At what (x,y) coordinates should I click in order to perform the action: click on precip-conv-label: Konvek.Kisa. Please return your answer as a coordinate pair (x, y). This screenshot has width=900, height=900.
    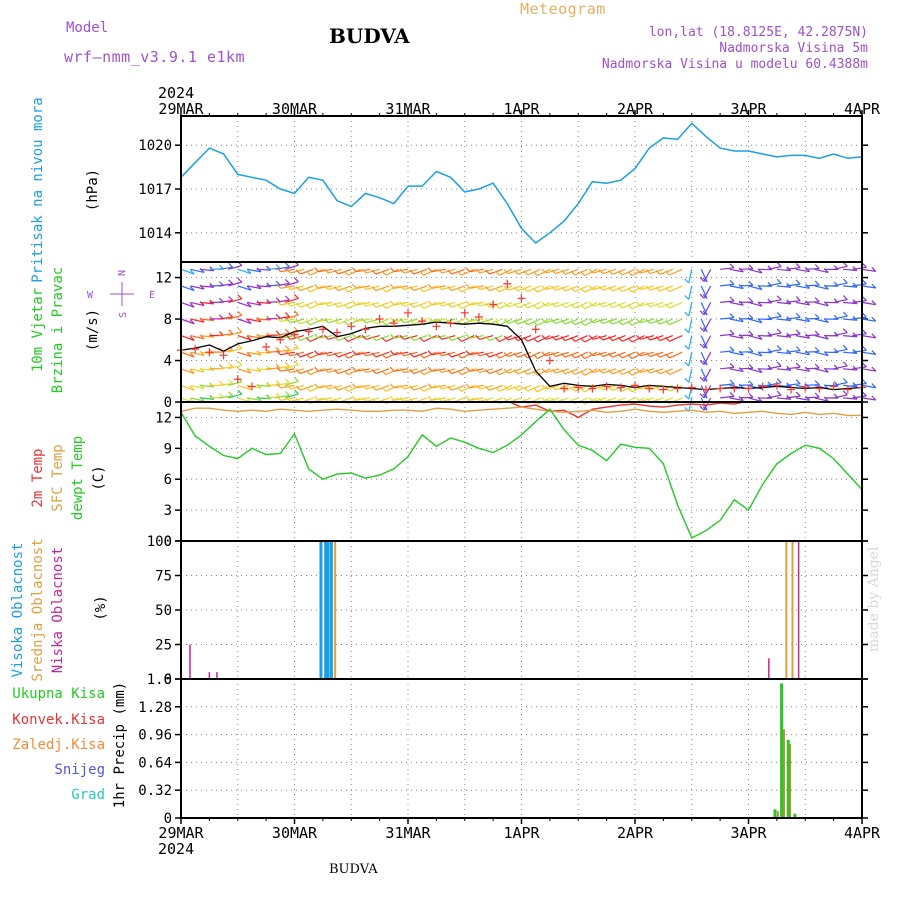
    Looking at the image, I should click on (58, 720).